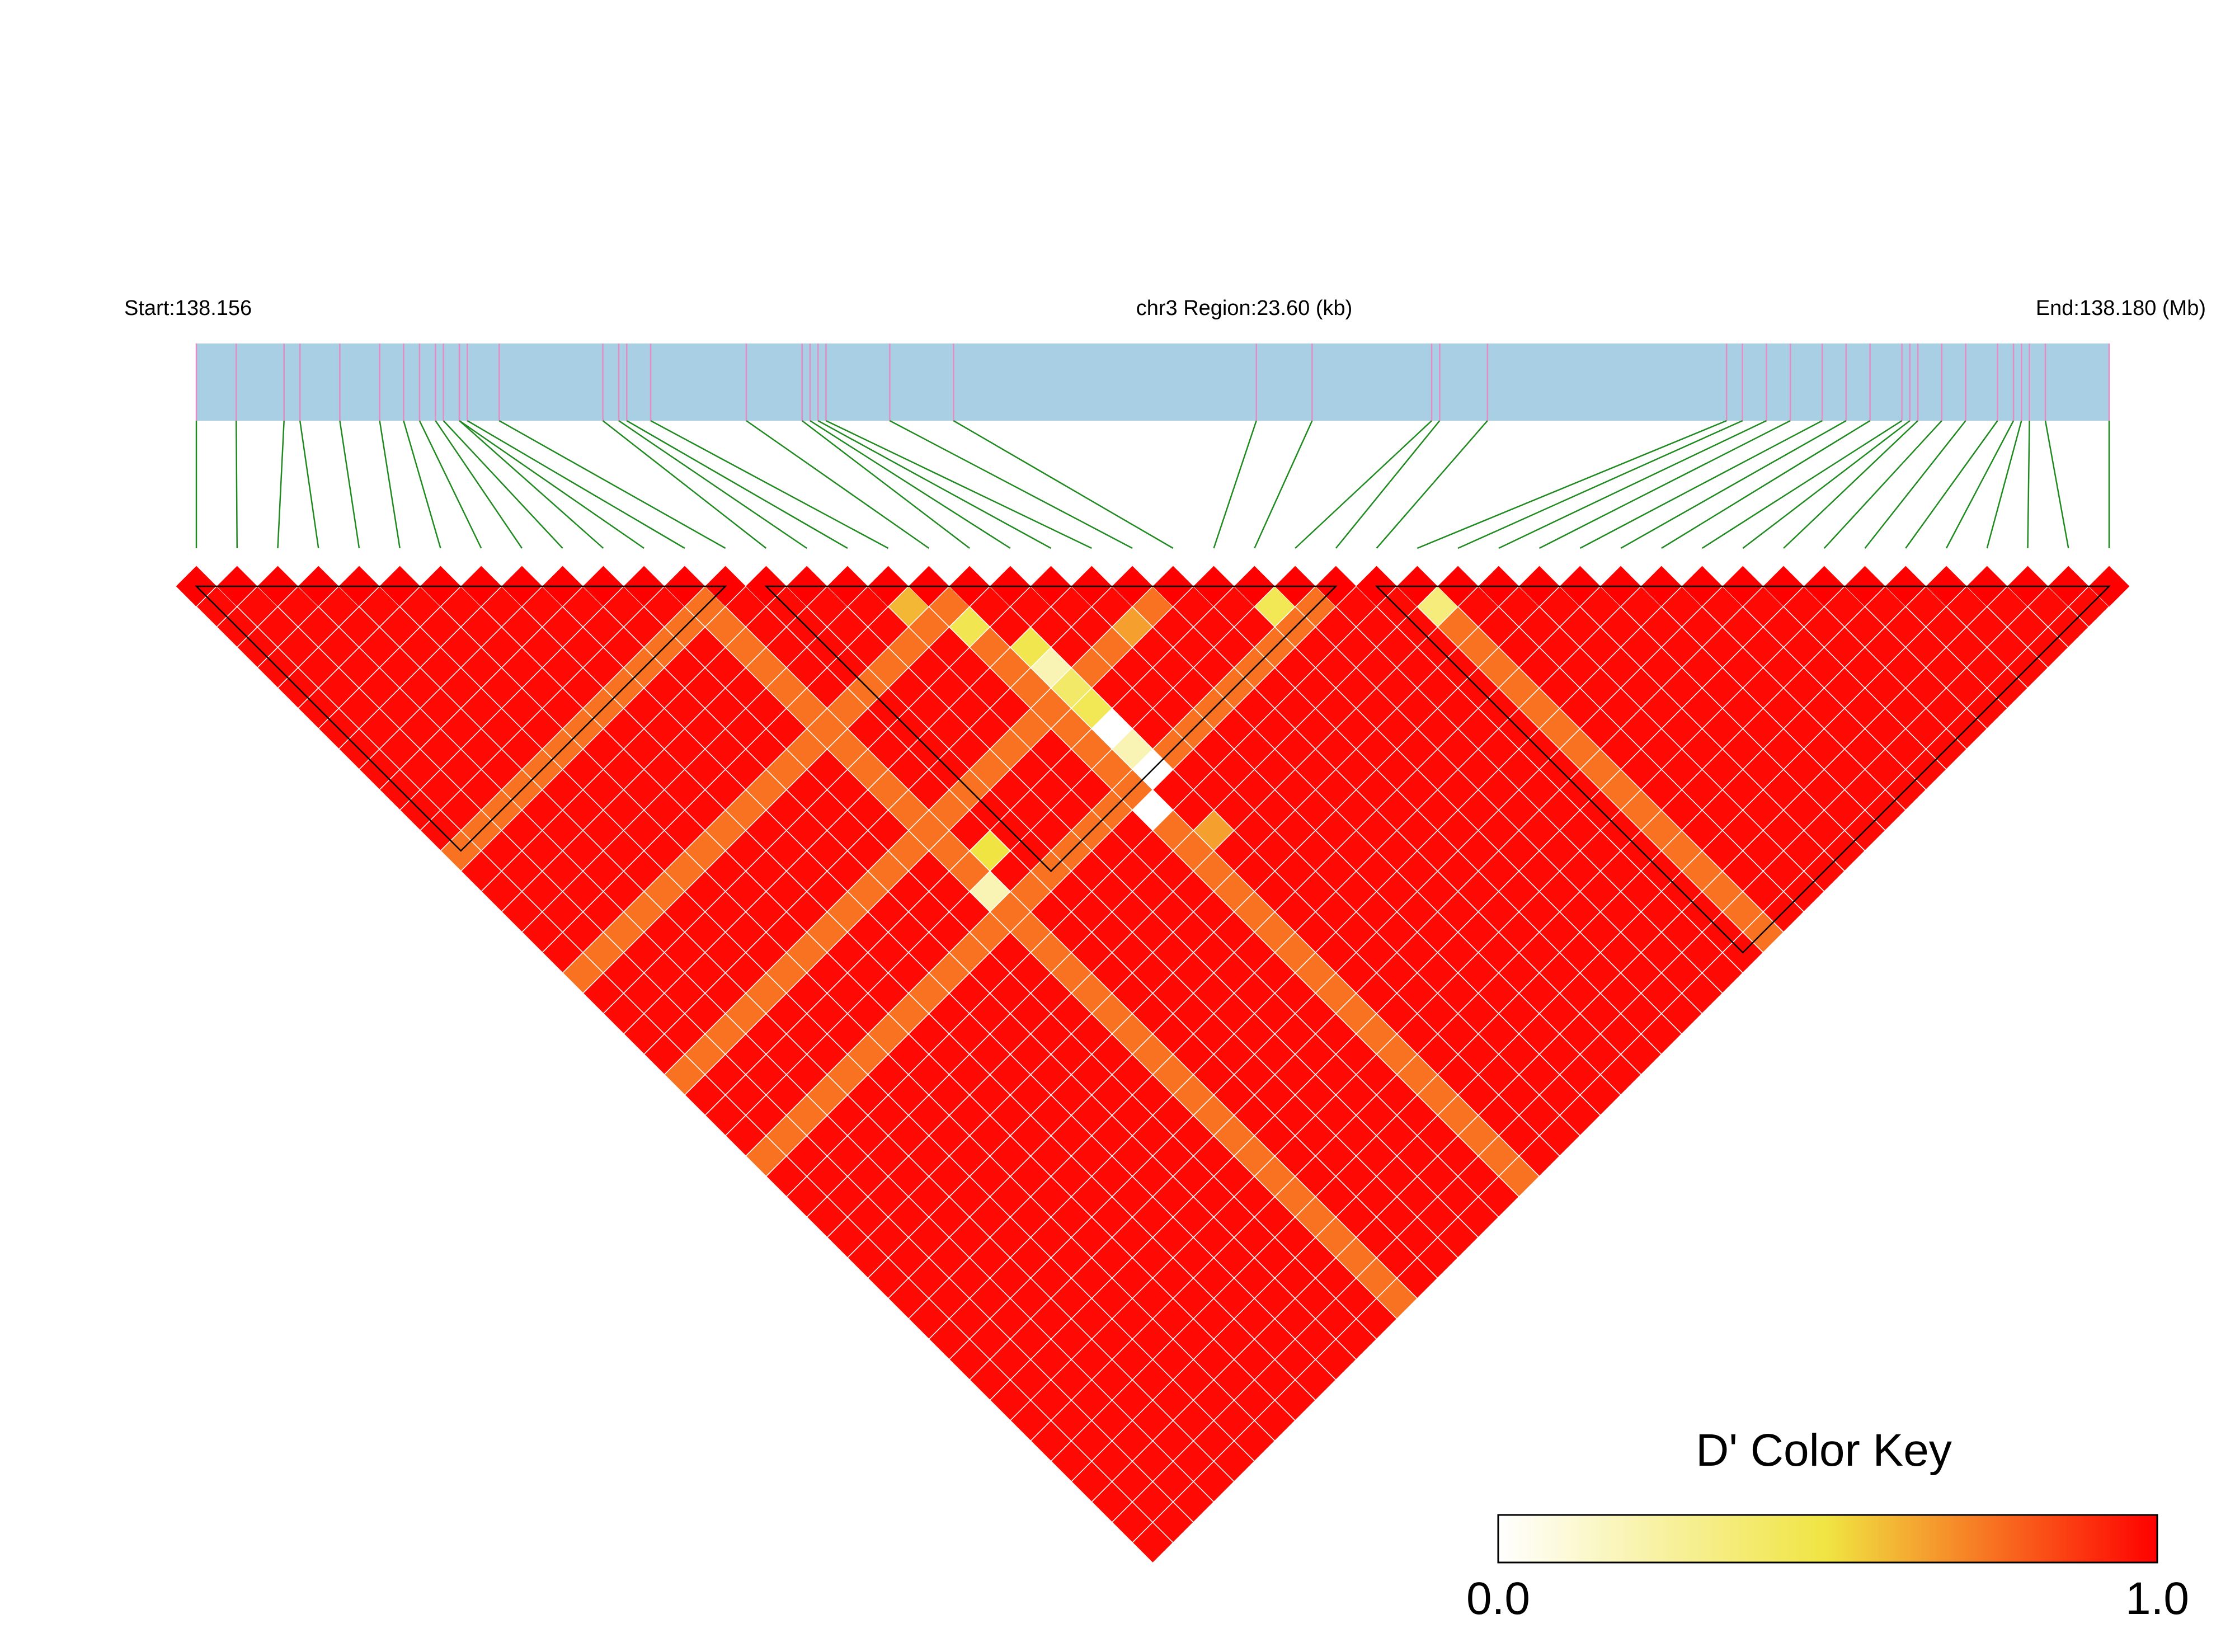  What do you see at coordinates (2121, 308) in the screenshot?
I see `end-label: End:138.180 (Mb)` at bounding box center [2121, 308].